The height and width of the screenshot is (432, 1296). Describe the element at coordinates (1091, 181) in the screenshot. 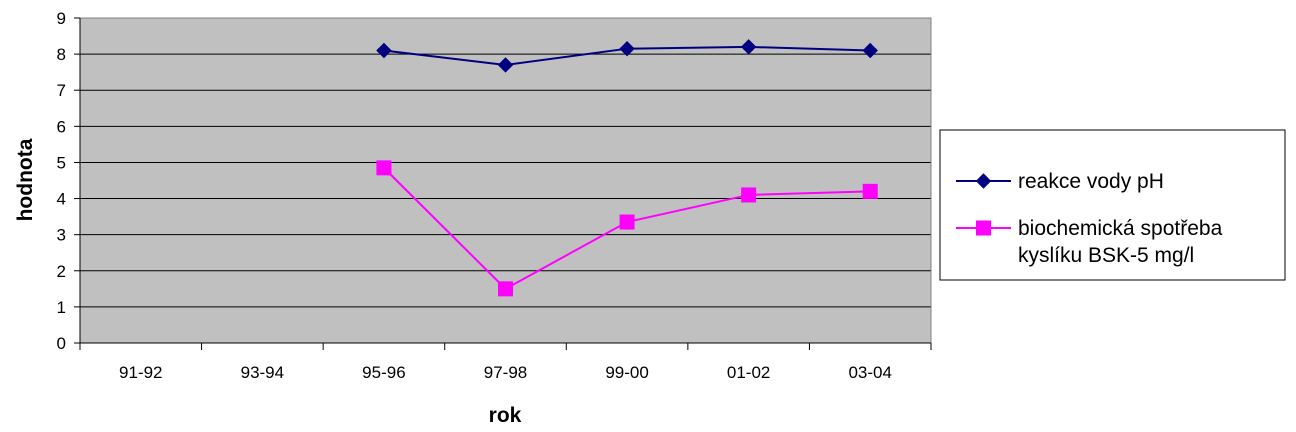

I see `legend-label: reakce vody pH` at that location.